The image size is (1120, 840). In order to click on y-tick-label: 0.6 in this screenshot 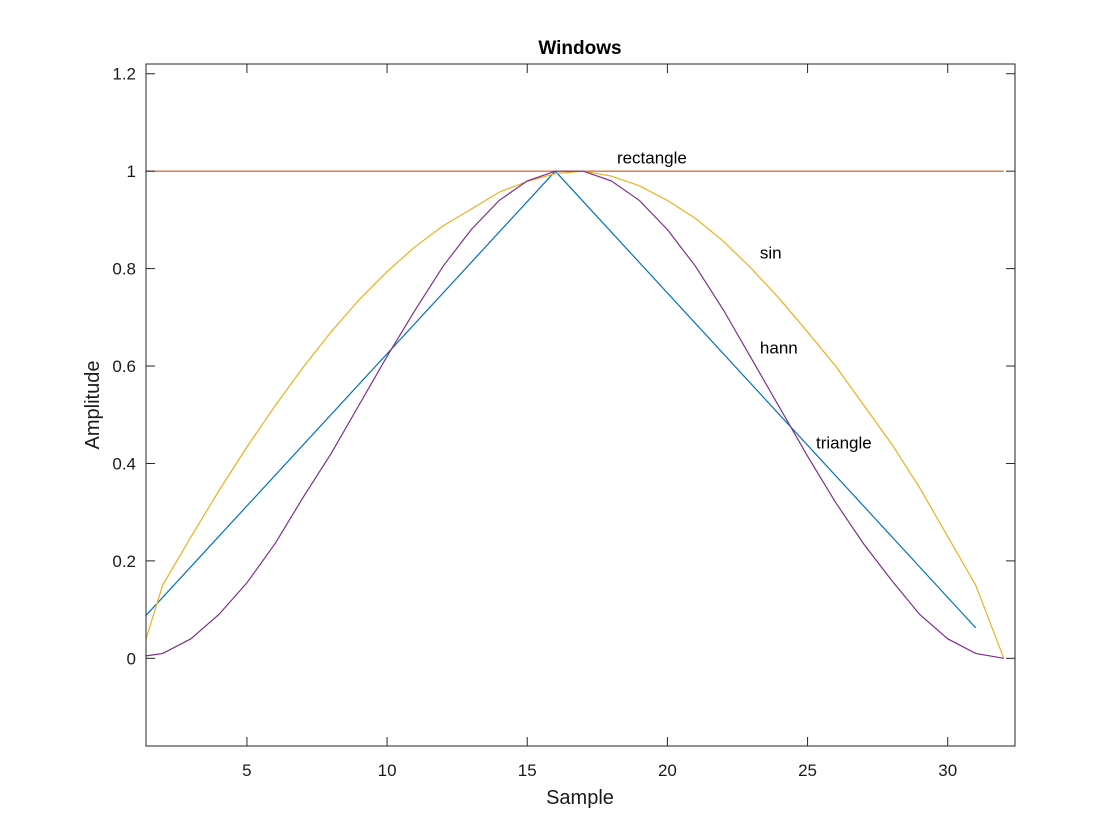, I will do `click(124, 366)`.